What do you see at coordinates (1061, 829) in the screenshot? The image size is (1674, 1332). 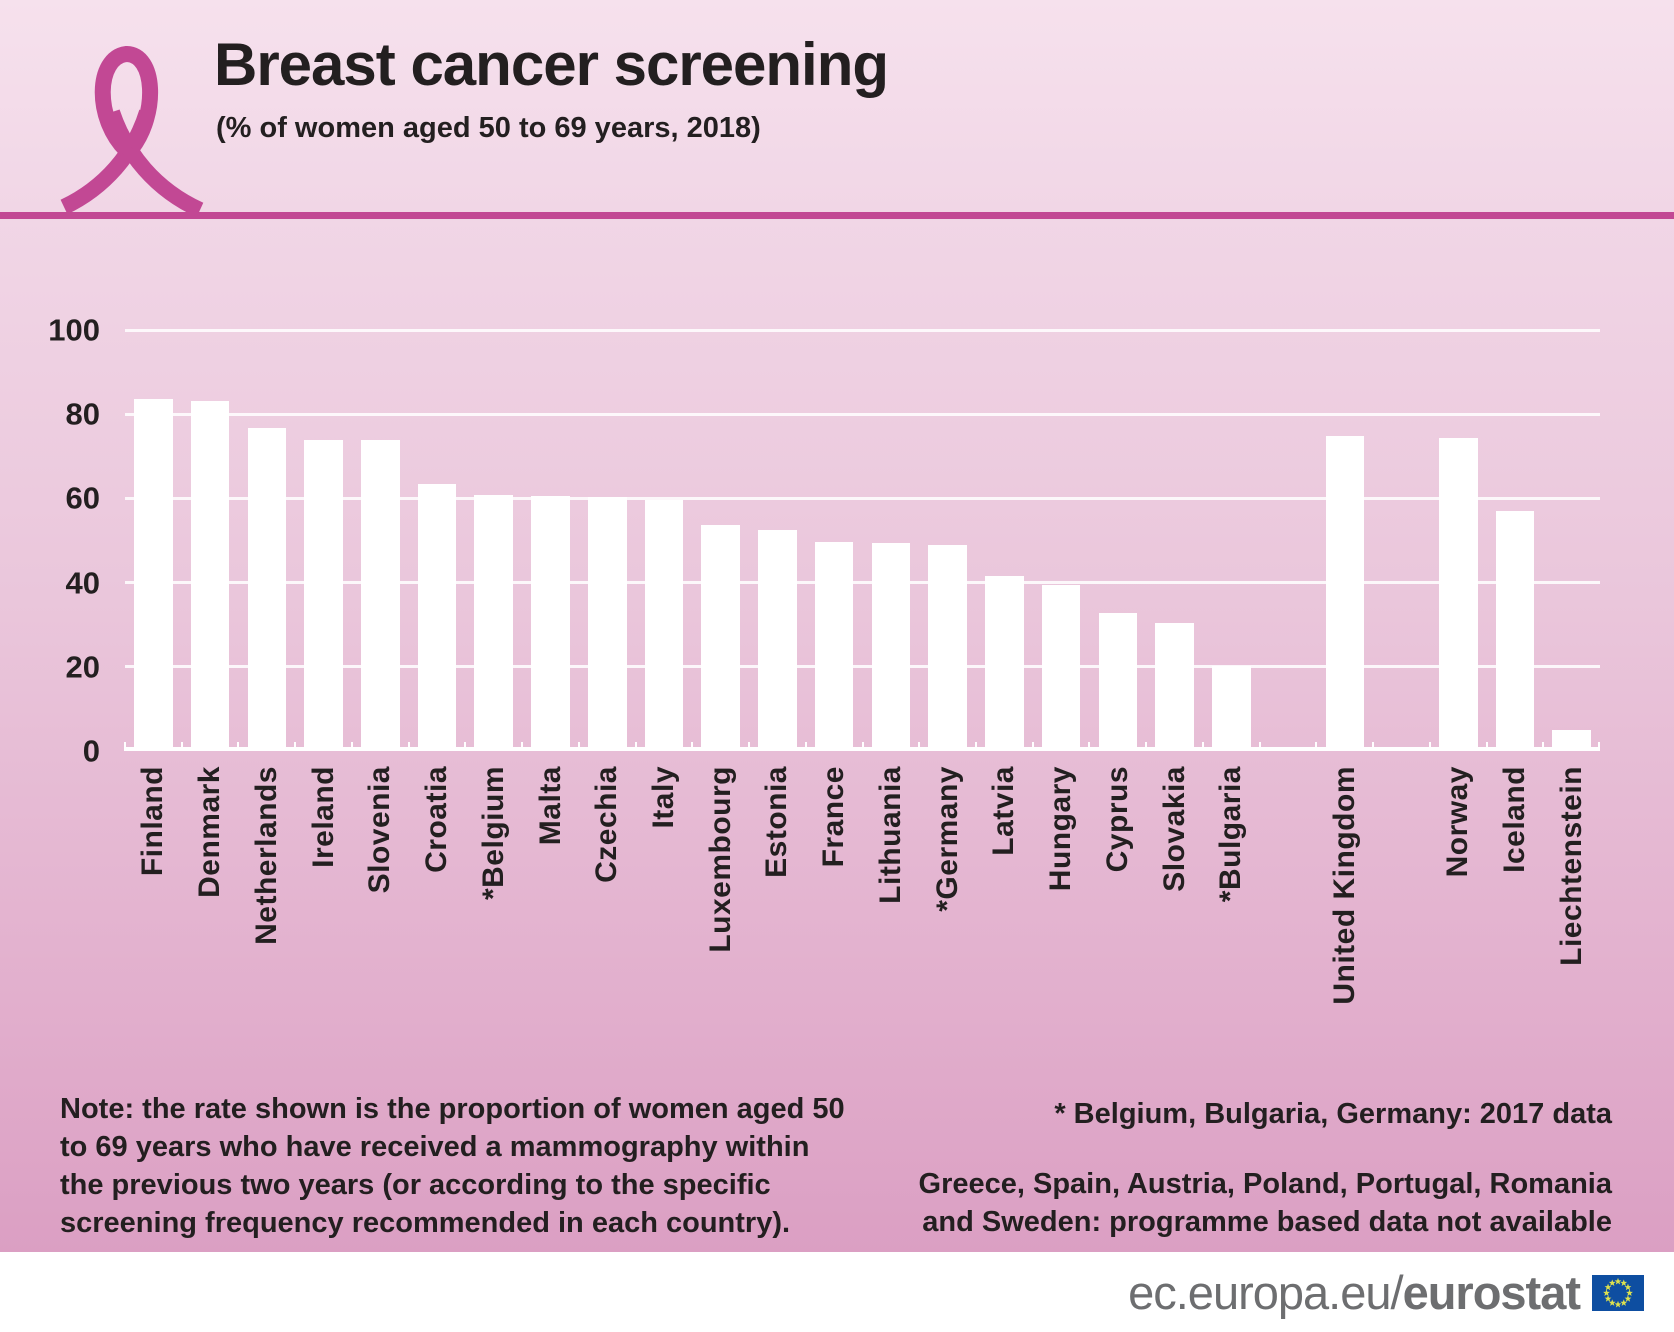 I see `x-tick-label-hungary: Hungary` at bounding box center [1061, 829].